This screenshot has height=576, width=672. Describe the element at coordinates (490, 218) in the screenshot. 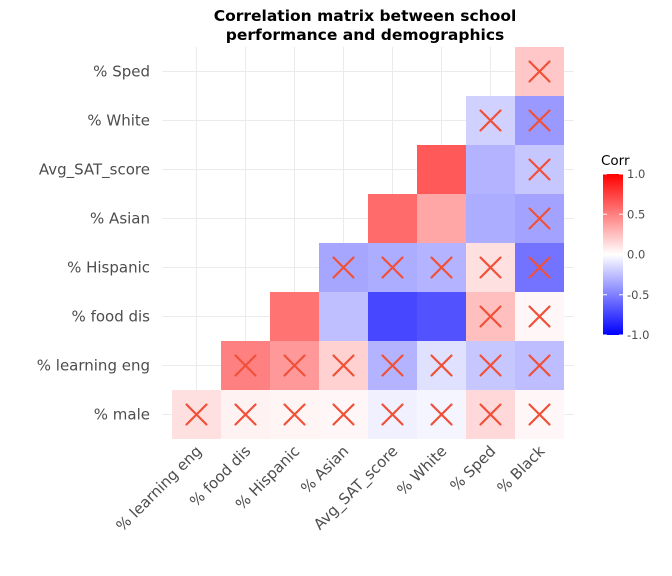

I see `heatmap-cell-sped-asian` at that location.